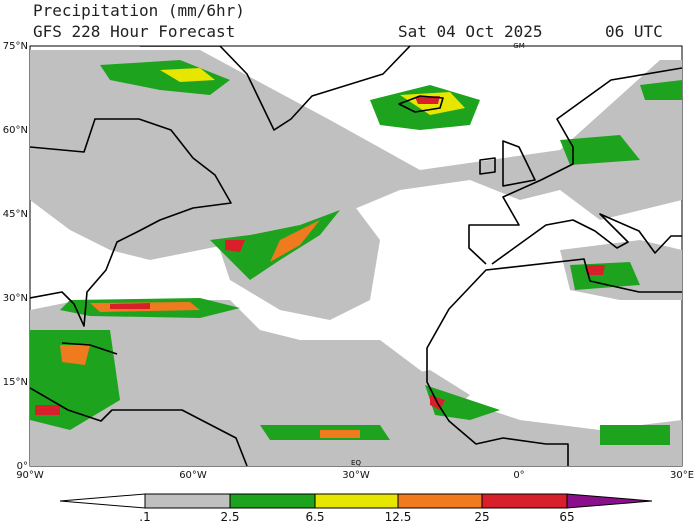 The width and height of the screenshot is (700, 525). What do you see at coordinates (481, 517) in the screenshot?
I see `colorbar-label: 25` at bounding box center [481, 517].